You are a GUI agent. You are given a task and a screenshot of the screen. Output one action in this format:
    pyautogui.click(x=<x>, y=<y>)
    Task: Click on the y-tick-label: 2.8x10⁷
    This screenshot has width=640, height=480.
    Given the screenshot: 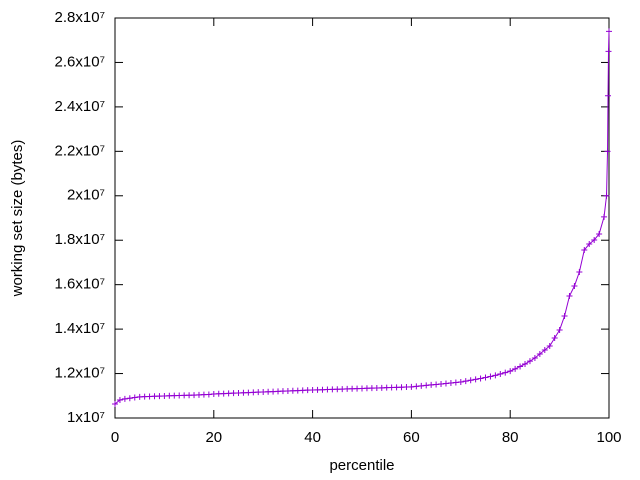 What is the action you would take?
    pyautogui.click(x=80, y=17)
    